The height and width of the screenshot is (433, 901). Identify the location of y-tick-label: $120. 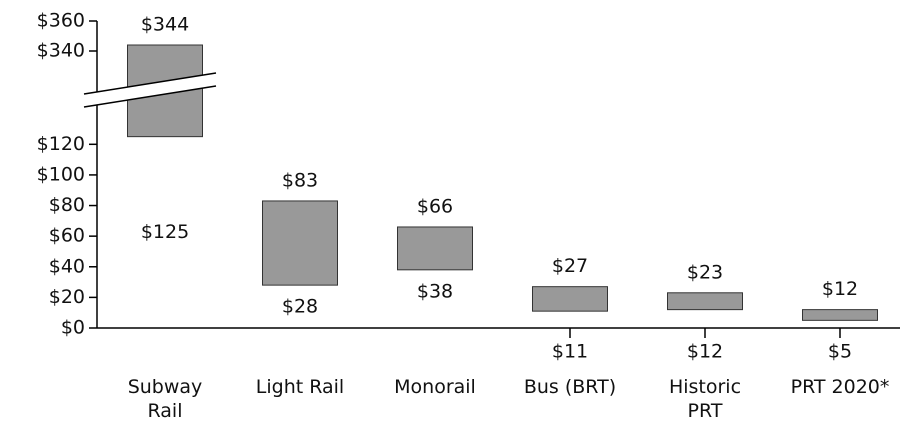
(61, 144).